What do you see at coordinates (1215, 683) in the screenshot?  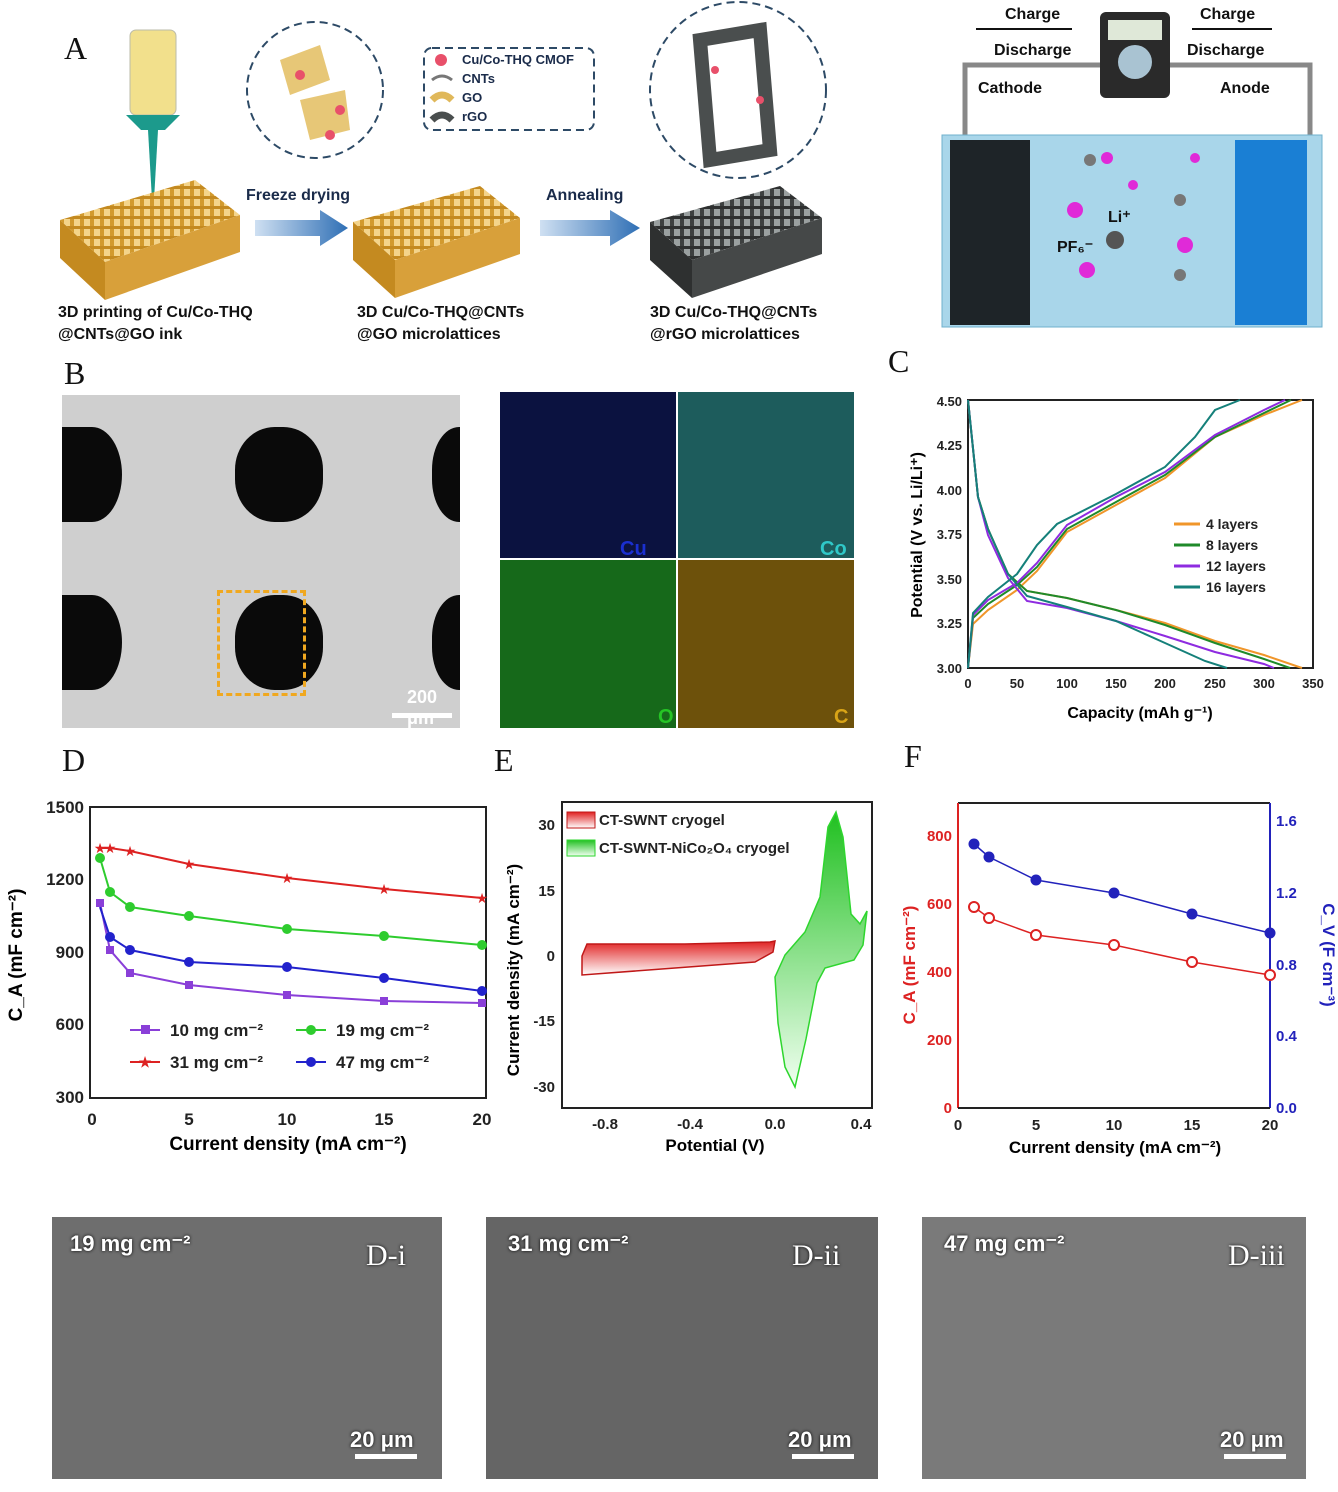 I see `svg-text: 250` at bounding box center [1215, 683].